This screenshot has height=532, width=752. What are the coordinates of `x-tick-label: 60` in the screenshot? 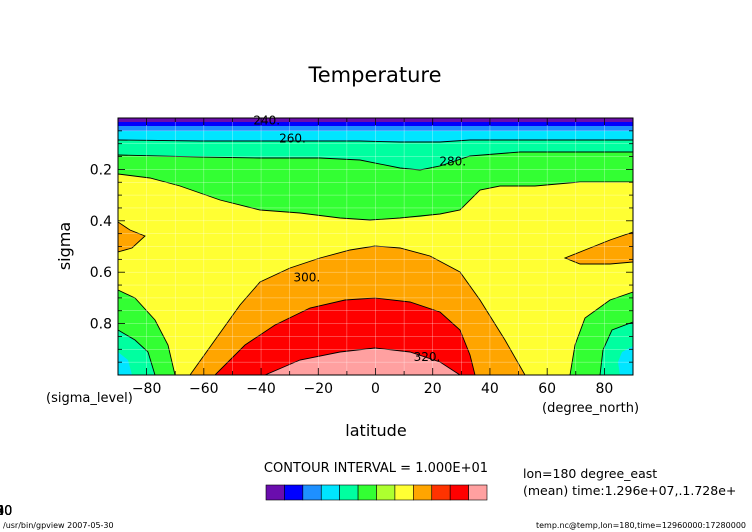 It's located at (547, 389).